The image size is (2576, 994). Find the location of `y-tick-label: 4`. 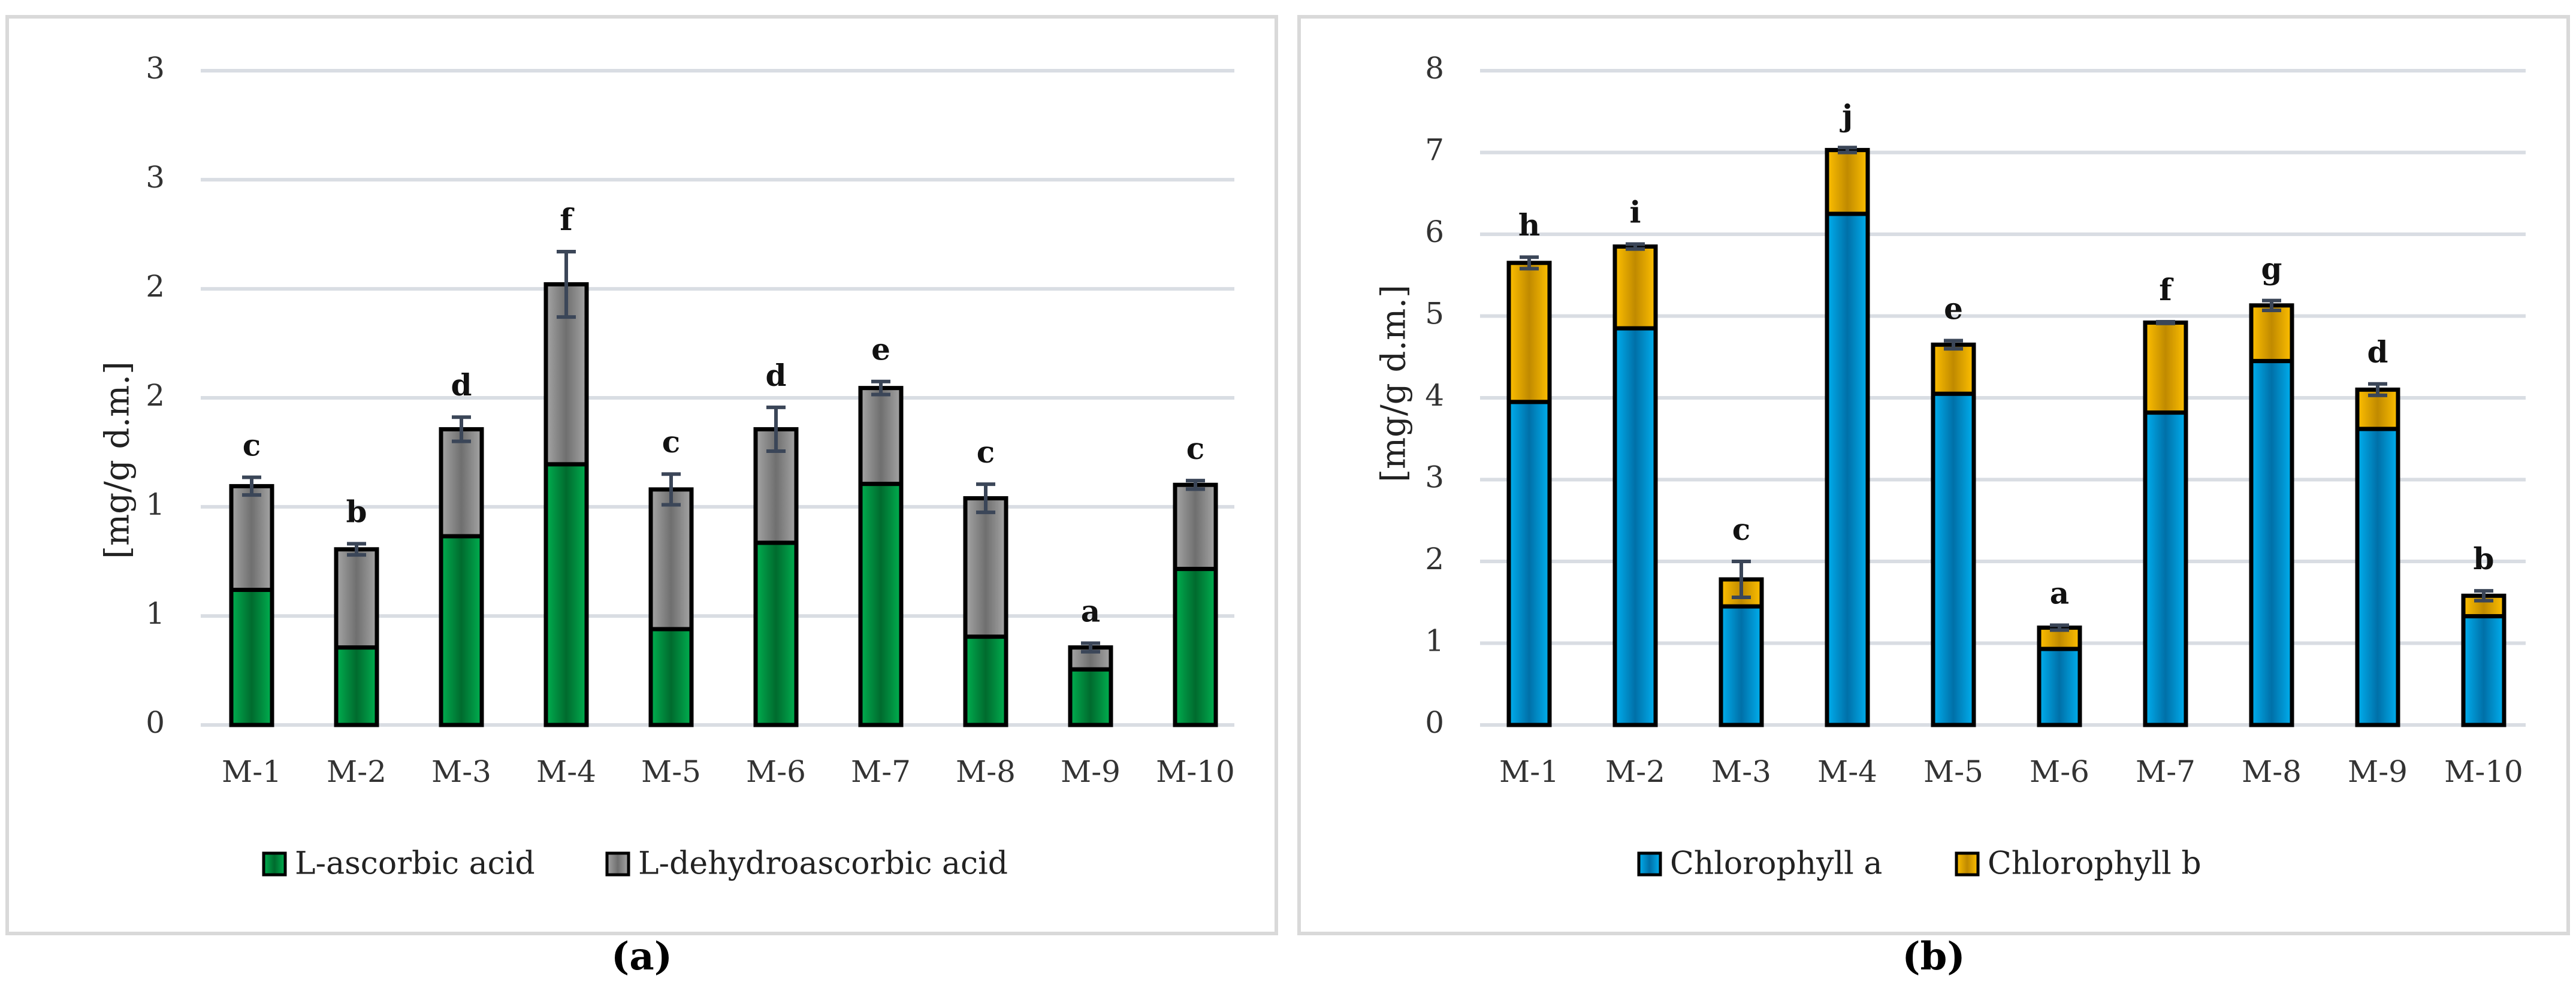

y-tick-label: 4 is located at coordinates (1434, 395).